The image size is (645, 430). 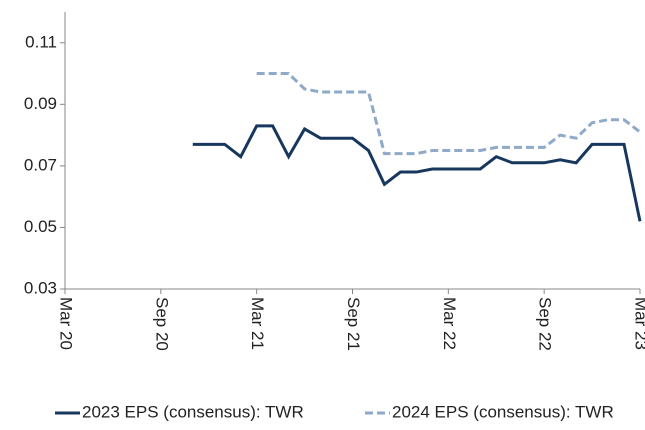 What do you see at coordinates (638, 323) in the screenshot?
I see `x-tick-label: Mar 23` at bounding box center [638, 323].